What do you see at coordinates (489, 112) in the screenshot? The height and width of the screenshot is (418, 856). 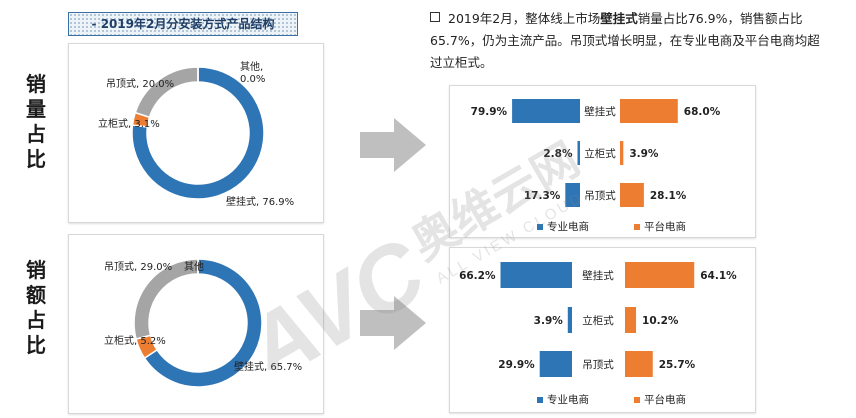 I see `bar-left-label: 79.9%` at bounding box center [489, 112].